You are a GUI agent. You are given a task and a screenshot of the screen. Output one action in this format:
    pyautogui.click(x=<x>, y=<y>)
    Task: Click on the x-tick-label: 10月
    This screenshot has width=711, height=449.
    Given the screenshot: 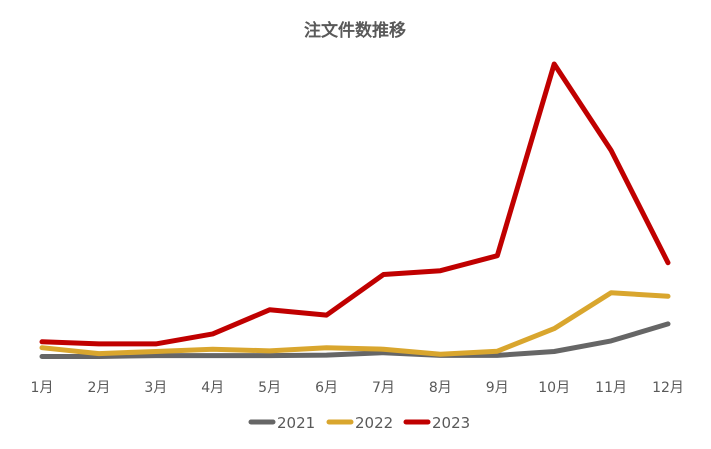 What is the action you would take?
    pyautogui.click(x=554, y=388)
    